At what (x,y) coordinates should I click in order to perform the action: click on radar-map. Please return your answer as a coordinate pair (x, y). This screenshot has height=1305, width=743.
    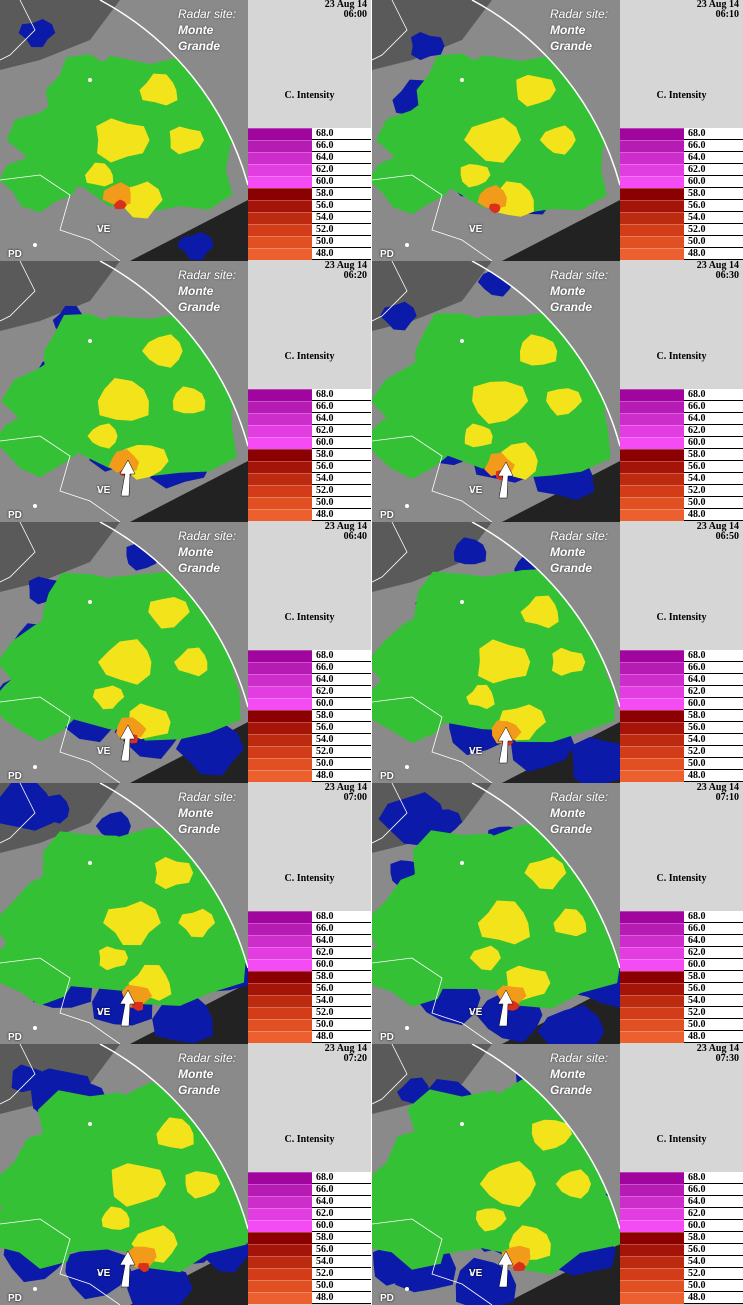
    Looking at the image, I should click on (496, 652).